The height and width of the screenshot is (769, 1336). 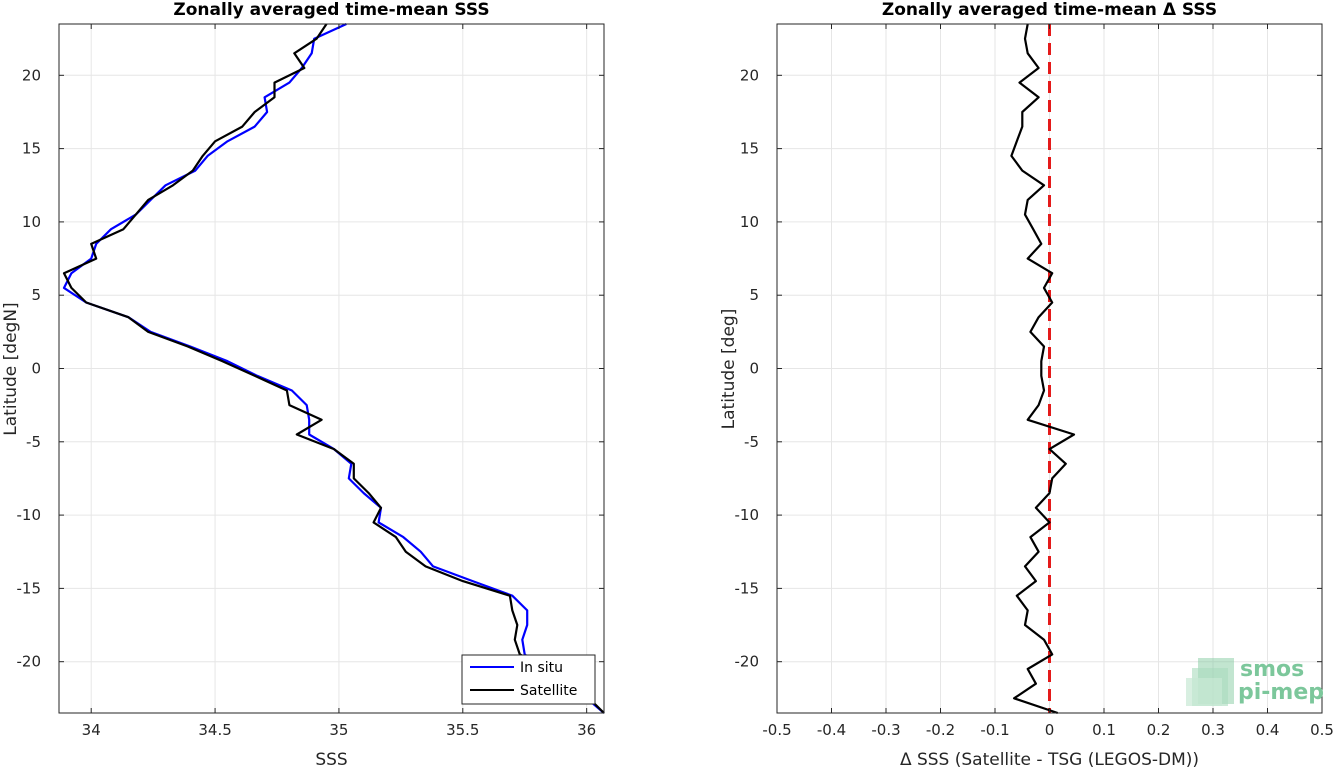 I want to click on y-axis-label-sss: Latitude [degN], so click(x=11, y=368).